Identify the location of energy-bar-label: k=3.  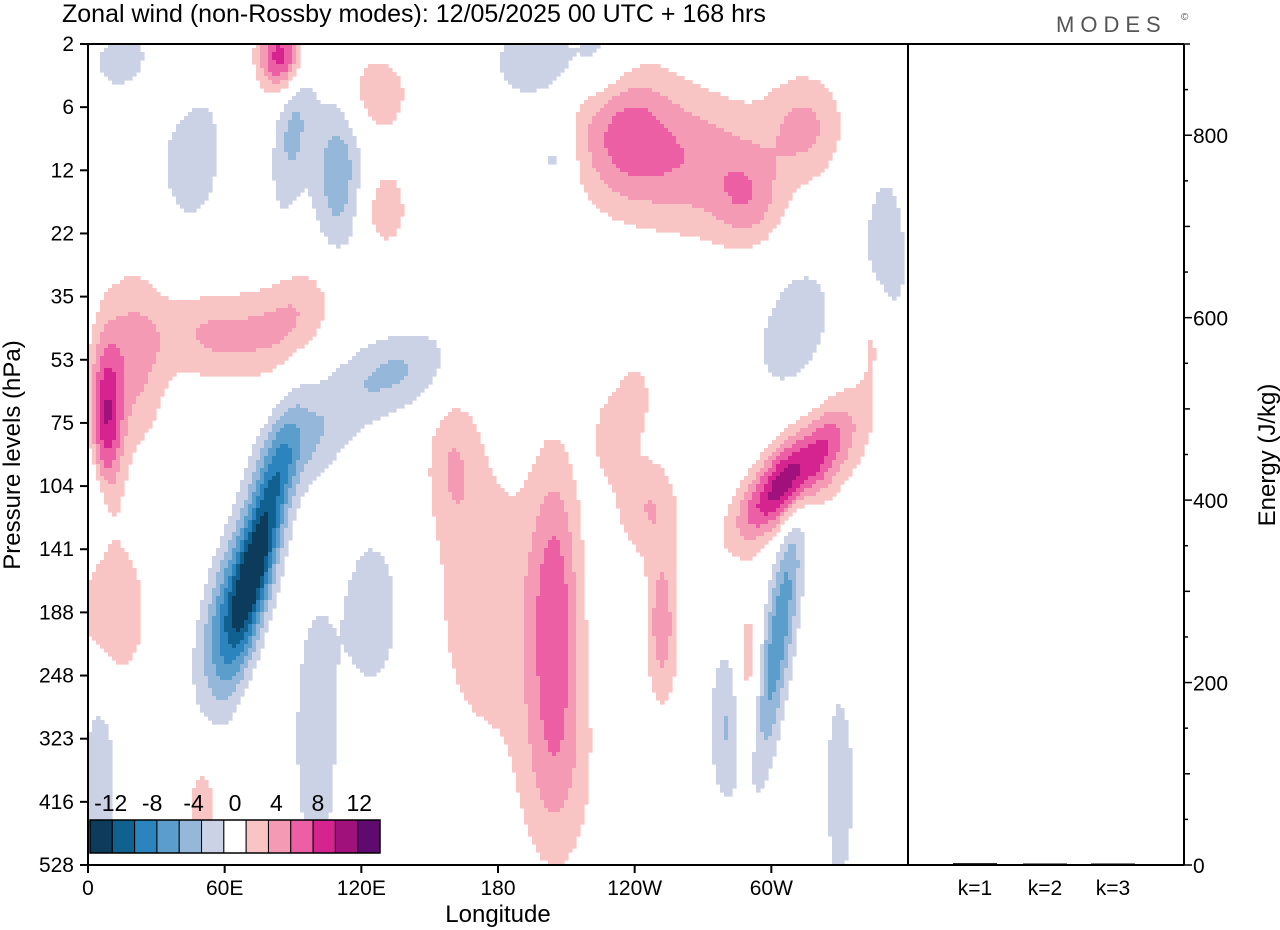
(1113, 888).